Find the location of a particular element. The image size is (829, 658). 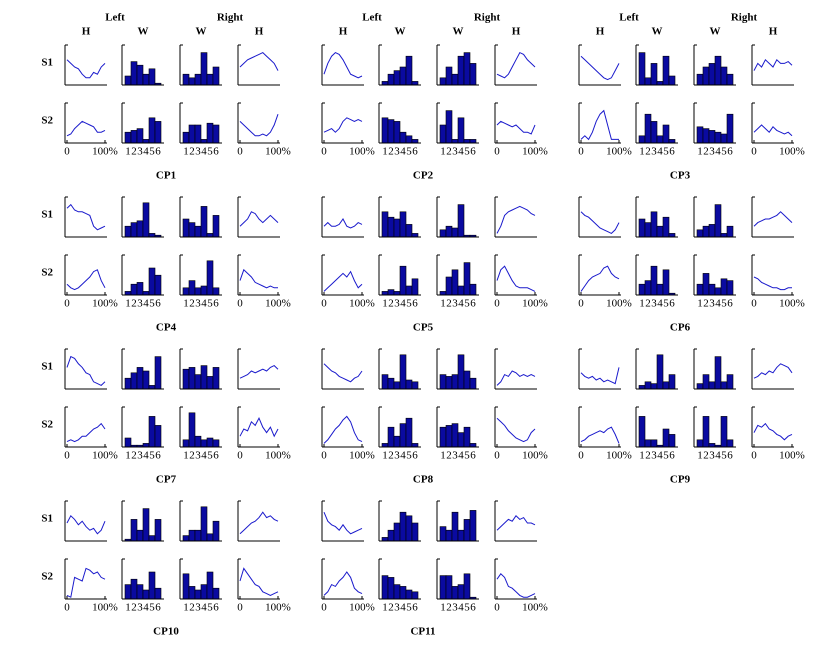

group-title: CP6 is located at coordinates (680, 328).